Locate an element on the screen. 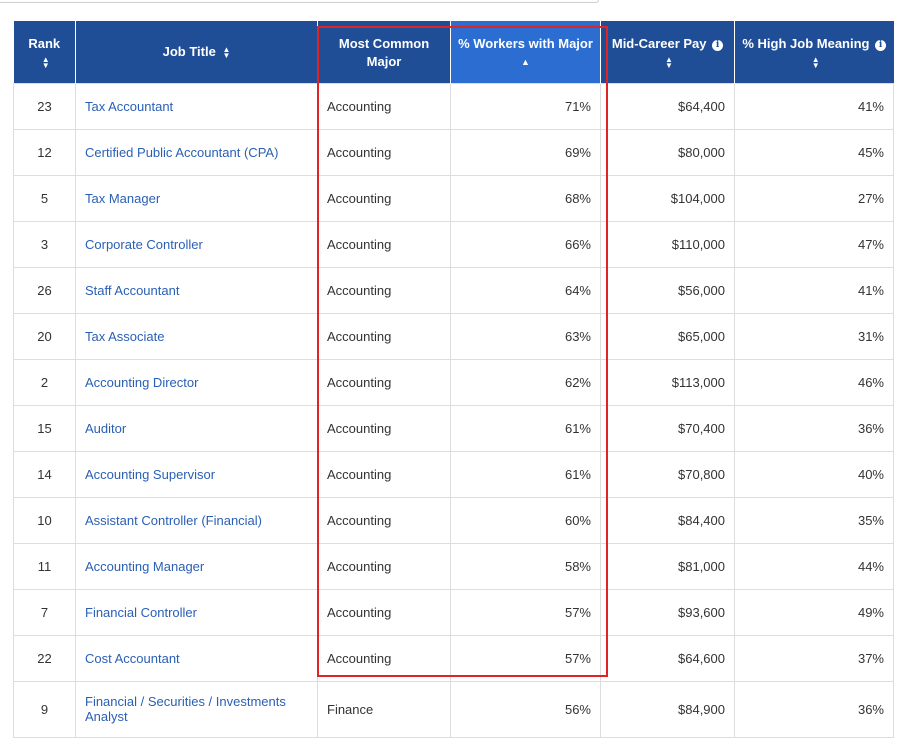 The height and width of the screenshot is (738, 910). job-title-cell: Certified Public Accountant (CPA) is located at coordinates (196, 152).